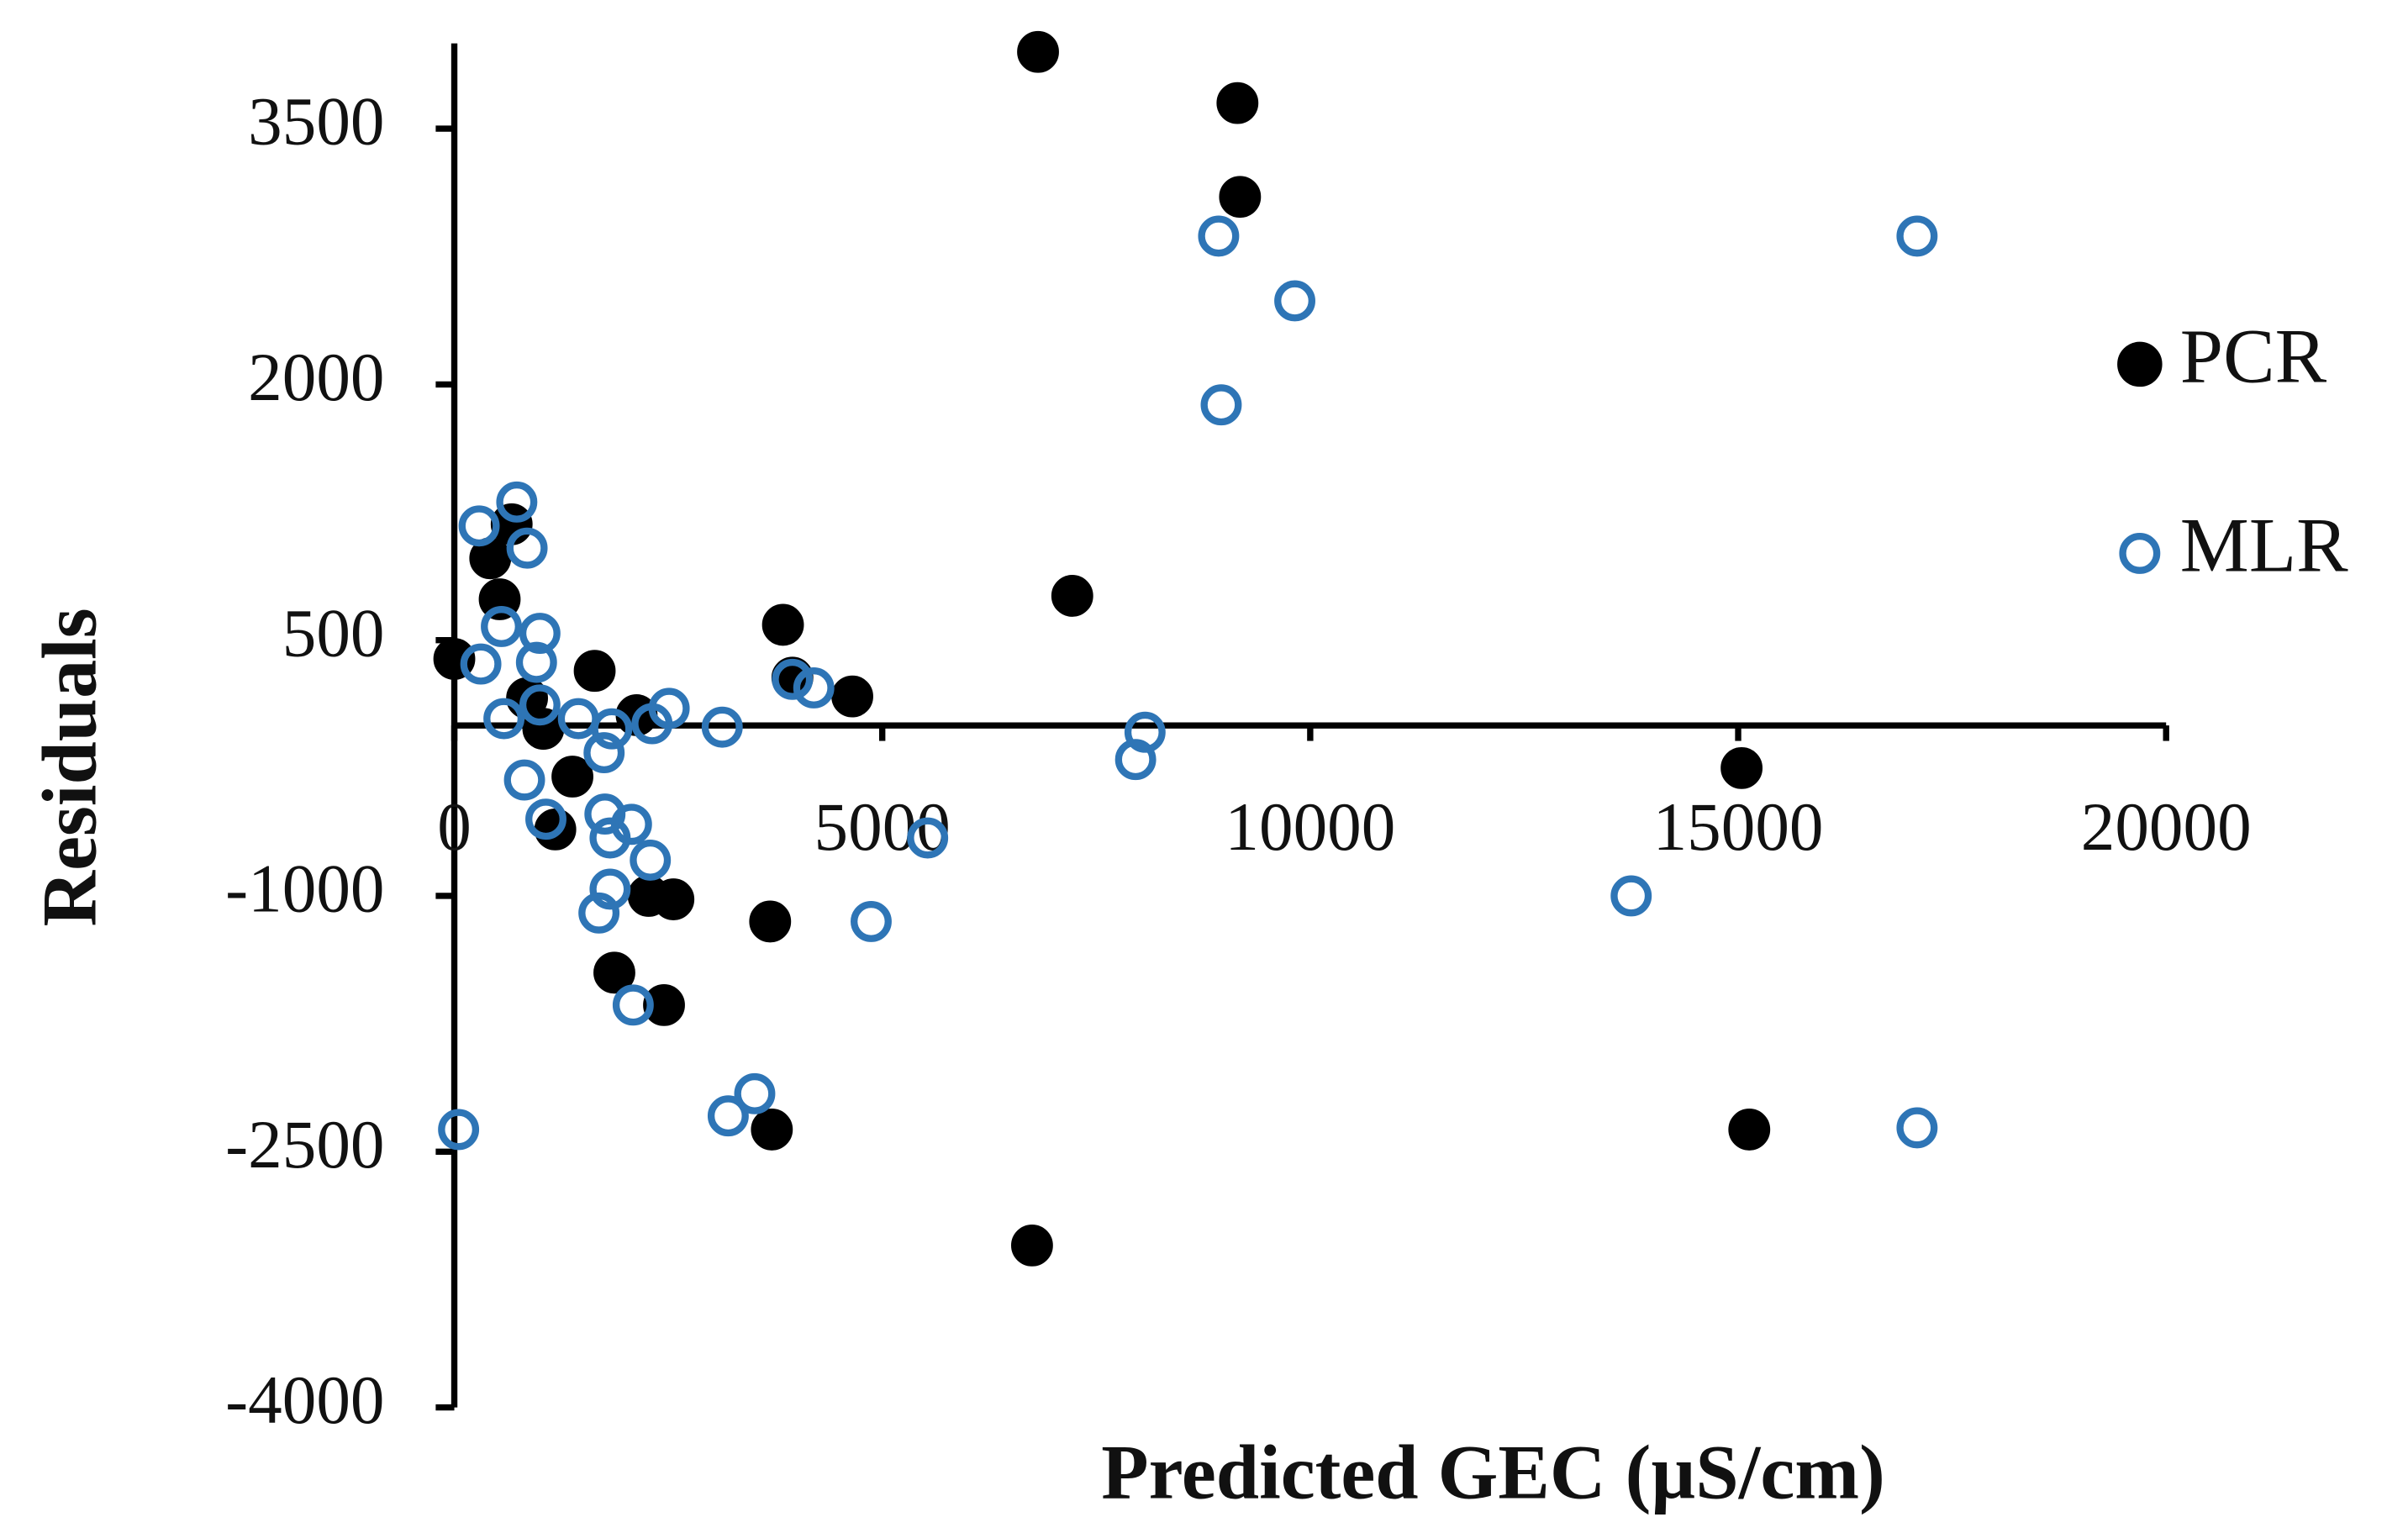 The width and height of the screenshot is (2408, 1533). I want to click on x-axis-title: Predicted GEC (µS/cm), so click(1493, 1472).